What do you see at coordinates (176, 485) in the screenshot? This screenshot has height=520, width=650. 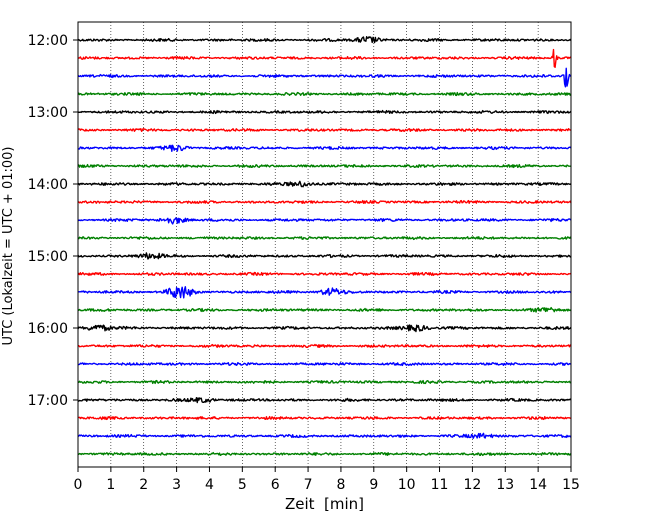 I see `x-tick-label: 3` at bounding box center [176, 485].